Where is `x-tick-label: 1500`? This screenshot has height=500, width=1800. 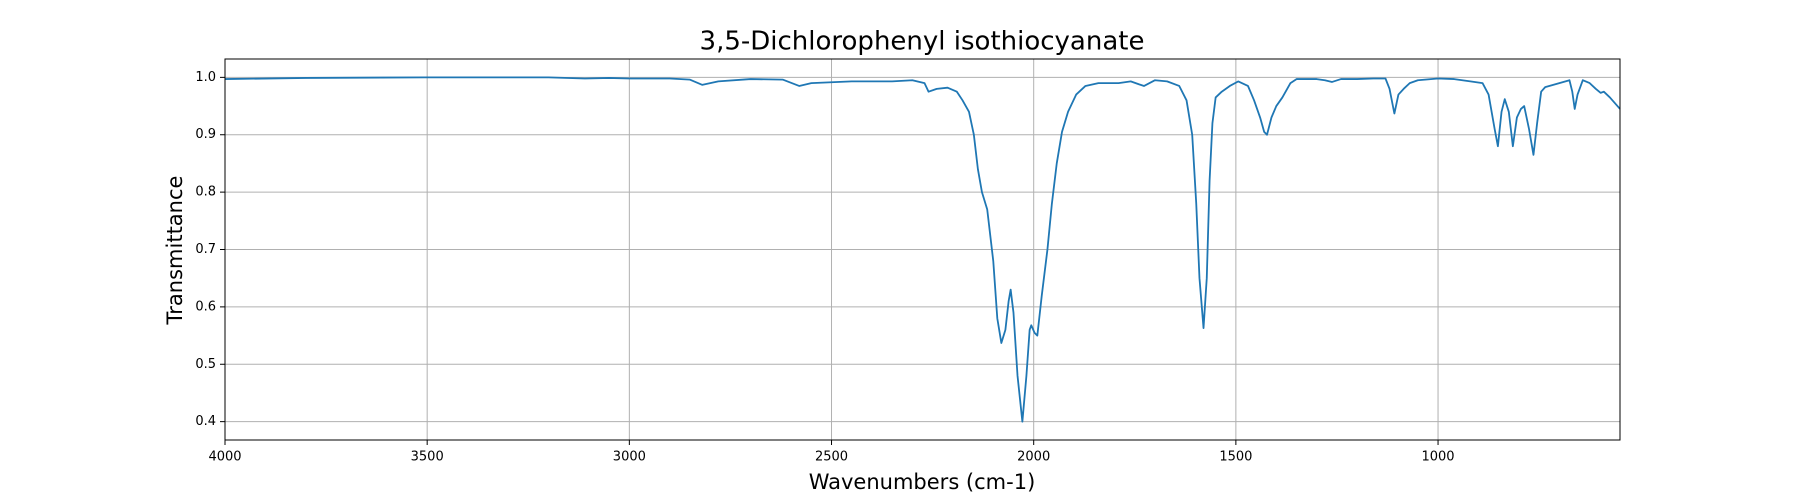 x-tick-label: 1500 is located at coordinates (1235, 457).